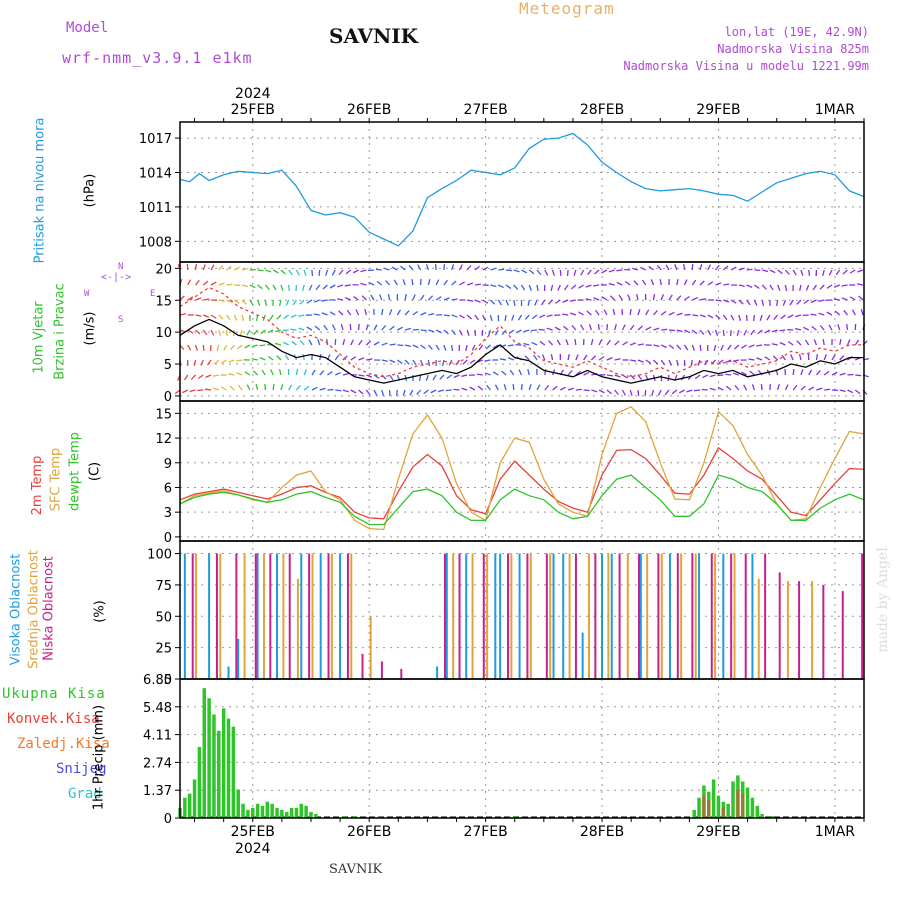  Describe the element at coordinates (85, 794) in the screenshot. I see `precip-hail-label: Grad` at that location.